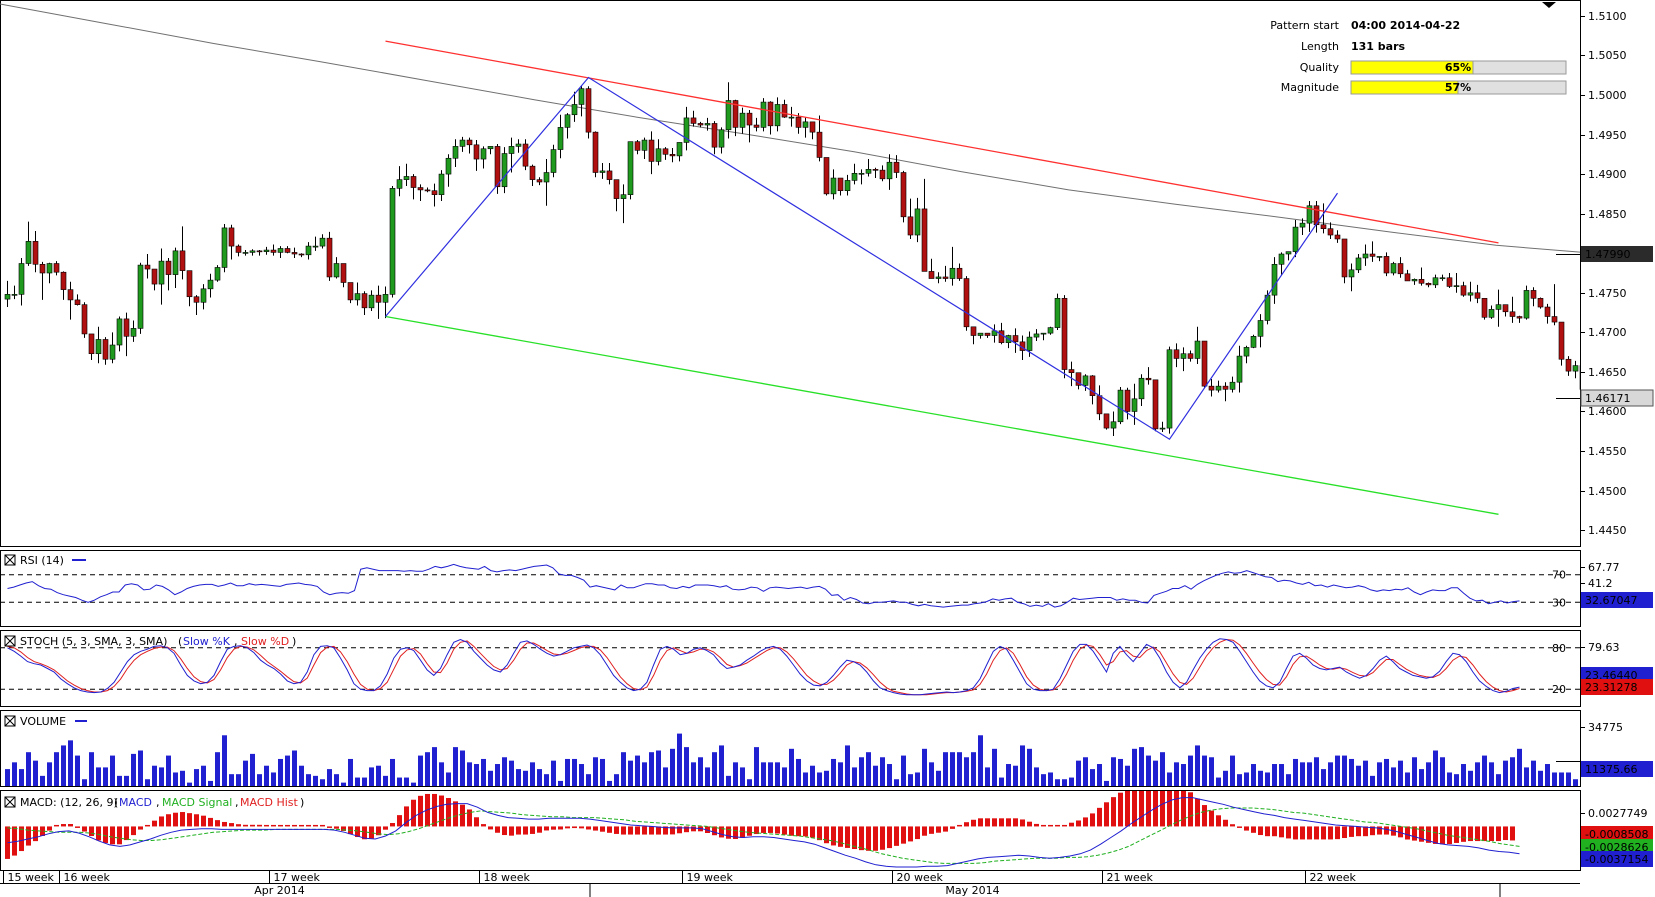  Describe the element at coordinates (1559, 575) in the screenshot. I see `rsi-level-label: 70` at that location.